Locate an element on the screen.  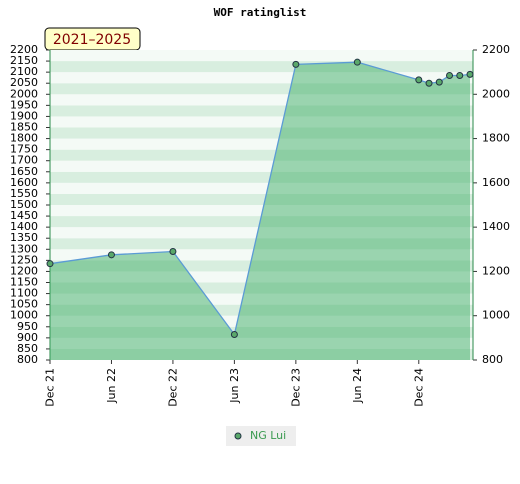
y-tick-label: 1450 is located at coordinates (24, 215).